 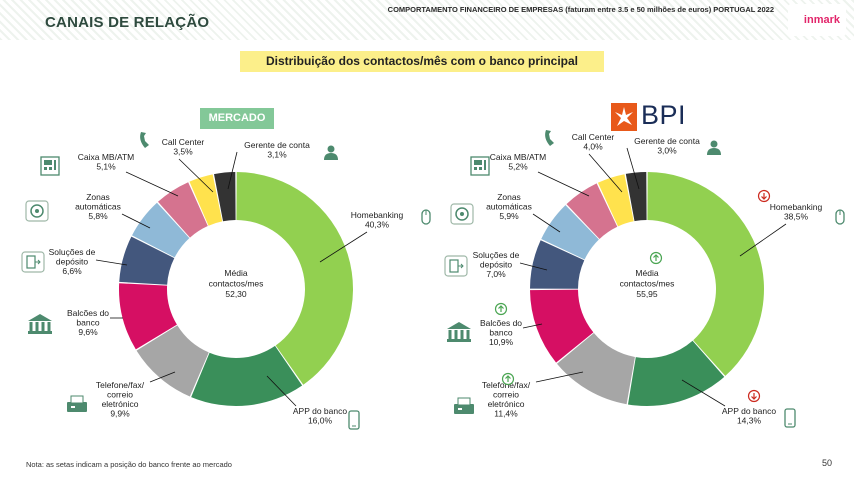 What do you see at coordinates (506, 404) in the screenshot?
I see `label-line: eletrónico` at bounding box center [506, 404].